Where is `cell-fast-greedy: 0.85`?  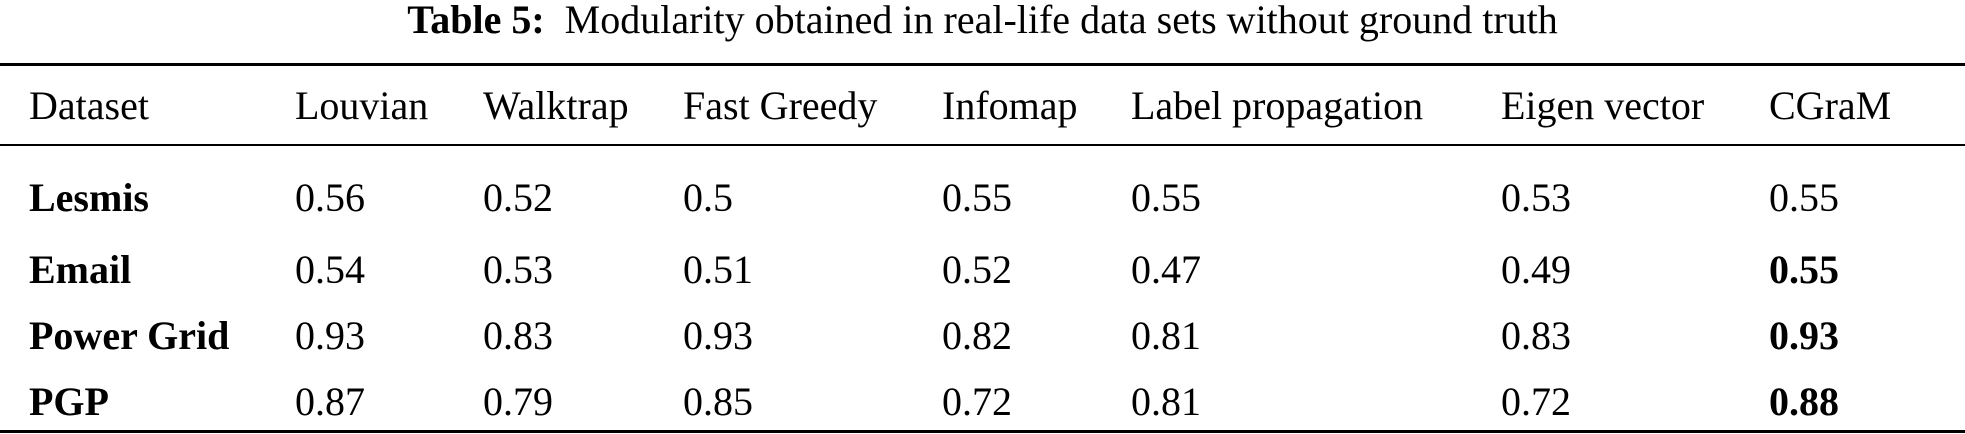 cell-fast-greedy: 0.85 is located at coordinates (718, 401).